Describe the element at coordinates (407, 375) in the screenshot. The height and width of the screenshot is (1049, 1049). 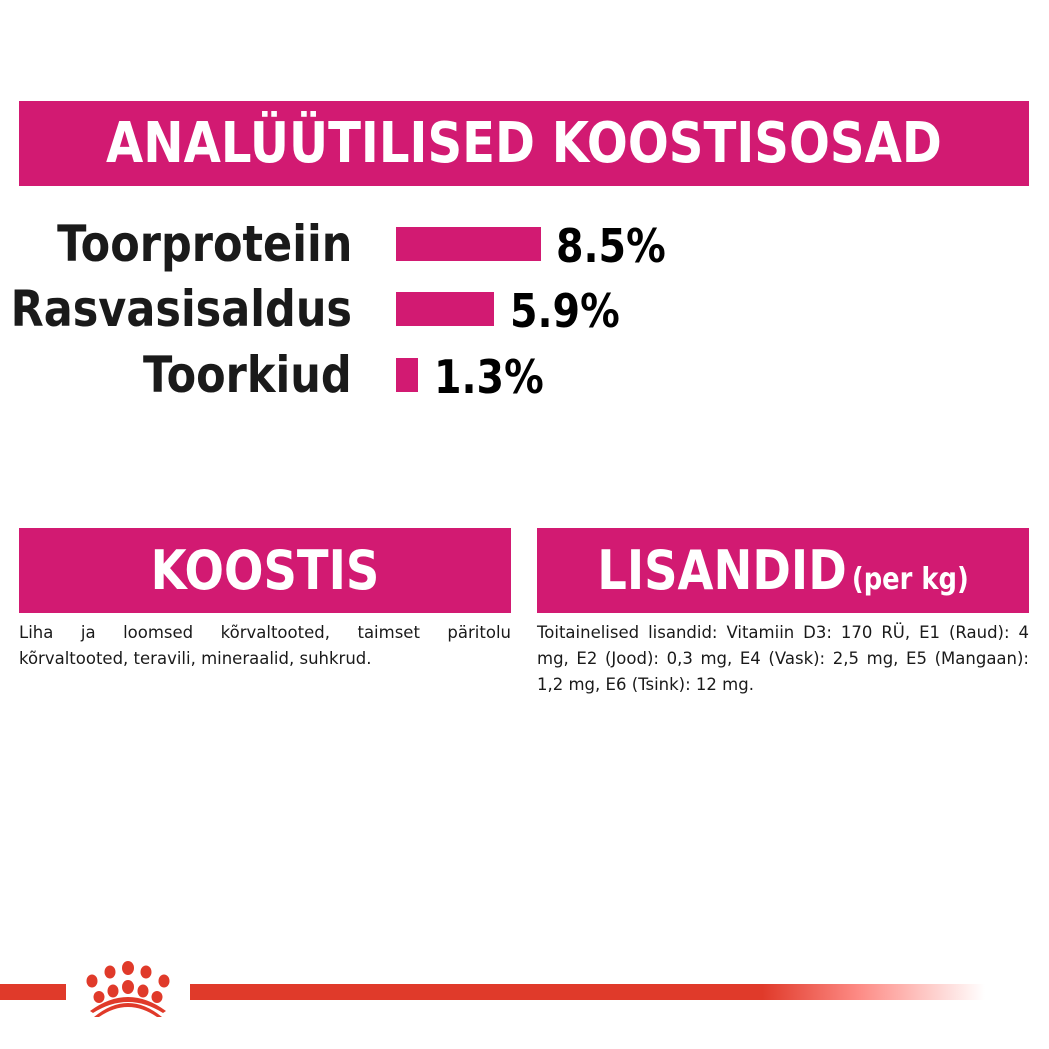
I see `fibre-bar` at that location.